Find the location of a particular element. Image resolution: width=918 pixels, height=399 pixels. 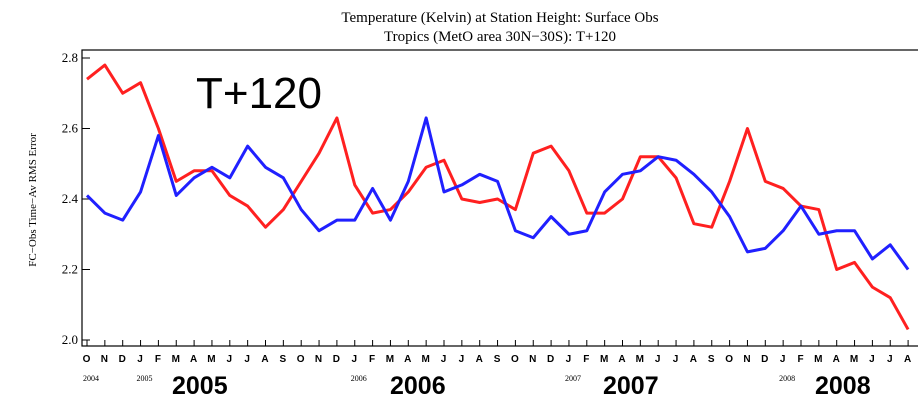

year-label: 2008 is located at coordinates (787, 378).